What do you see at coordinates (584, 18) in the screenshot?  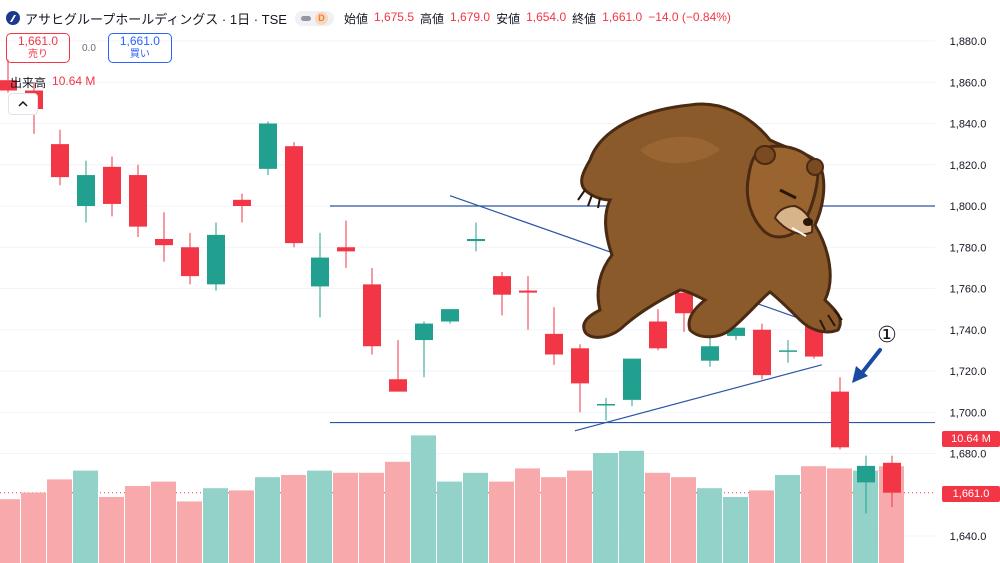 I see `close-label: 終値` at bounding box center [584, 18].